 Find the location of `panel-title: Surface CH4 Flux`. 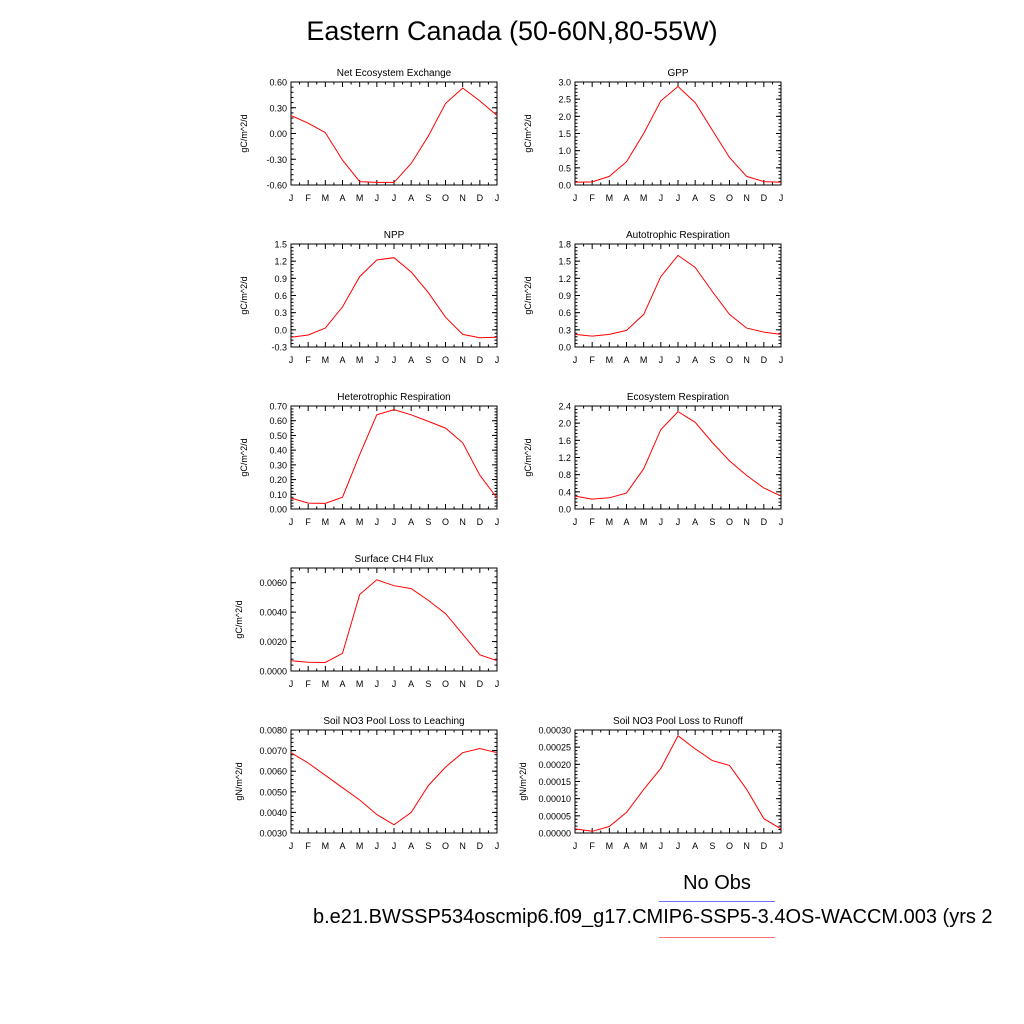

panel-title: Surface CH4 Flux is located at coordinates (394, 559).